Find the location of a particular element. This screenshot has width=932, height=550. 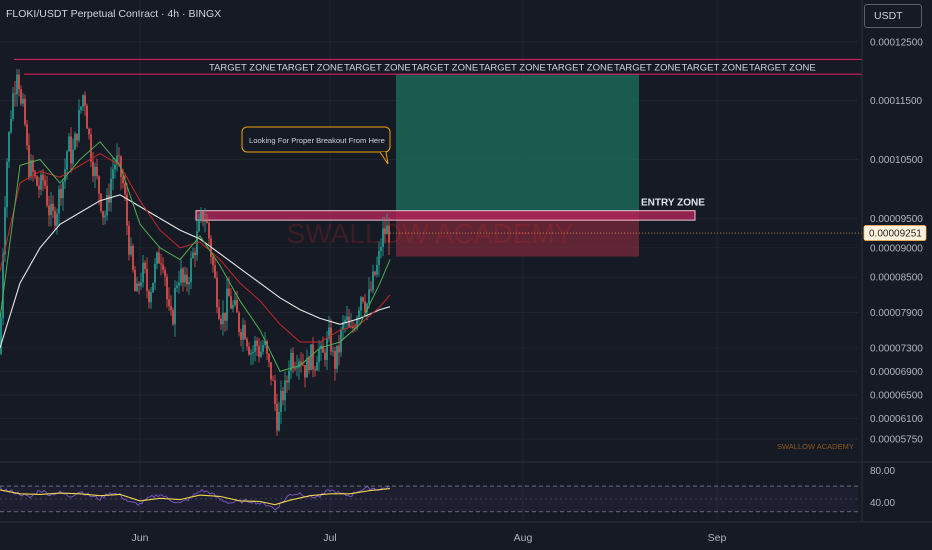

price-tick: 0.00010500 is located at coordinates (896, 160).